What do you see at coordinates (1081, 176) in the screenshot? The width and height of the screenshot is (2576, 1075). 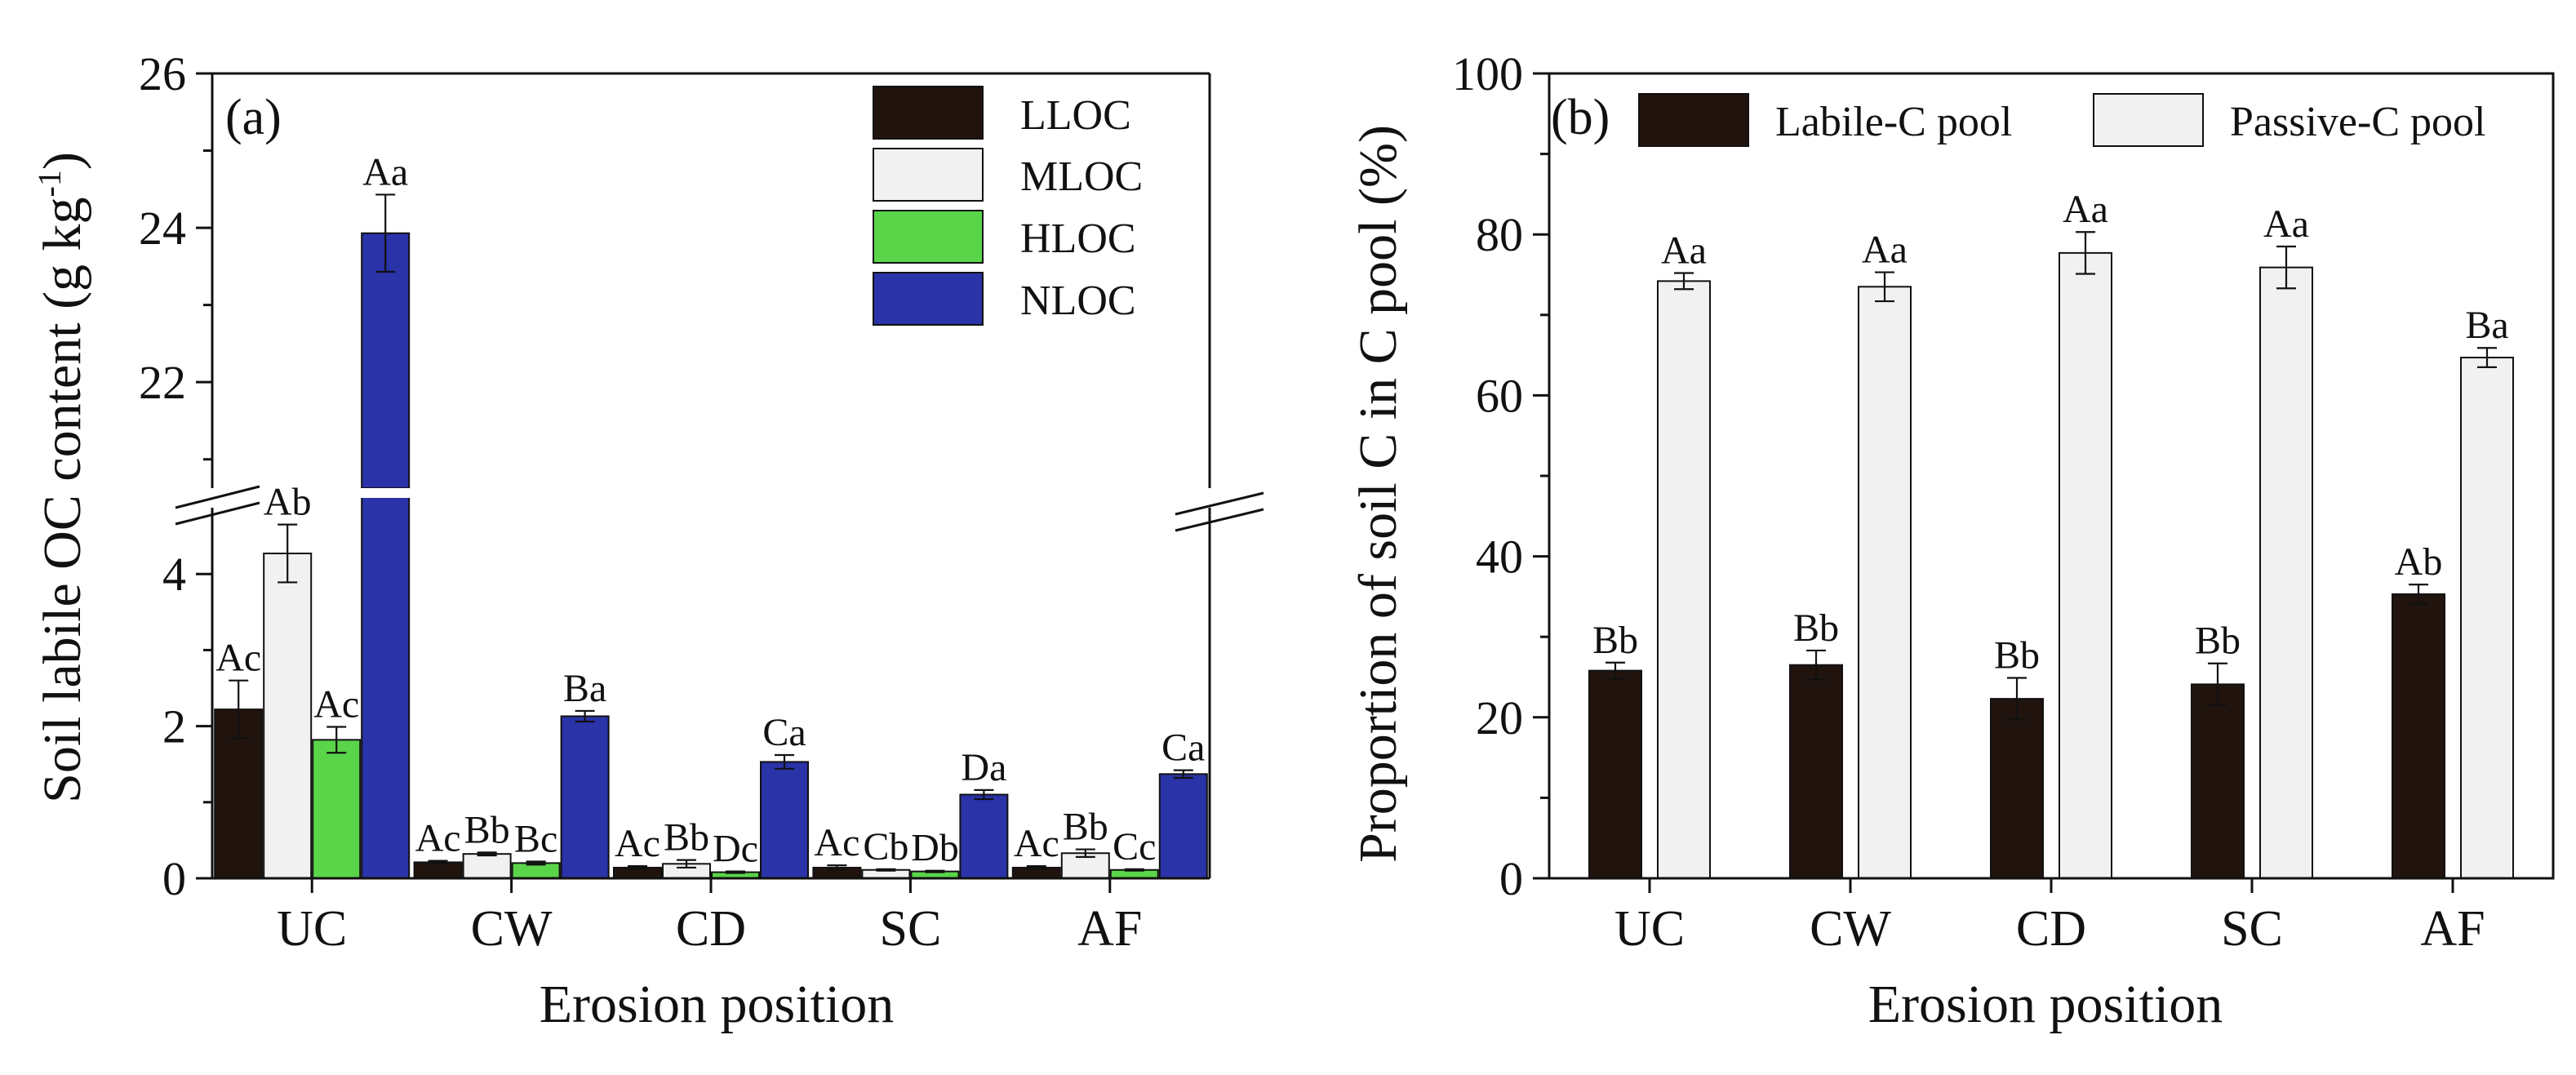 I see `legend-label-mloc: MLOC` at bounding box center [1081, 176].